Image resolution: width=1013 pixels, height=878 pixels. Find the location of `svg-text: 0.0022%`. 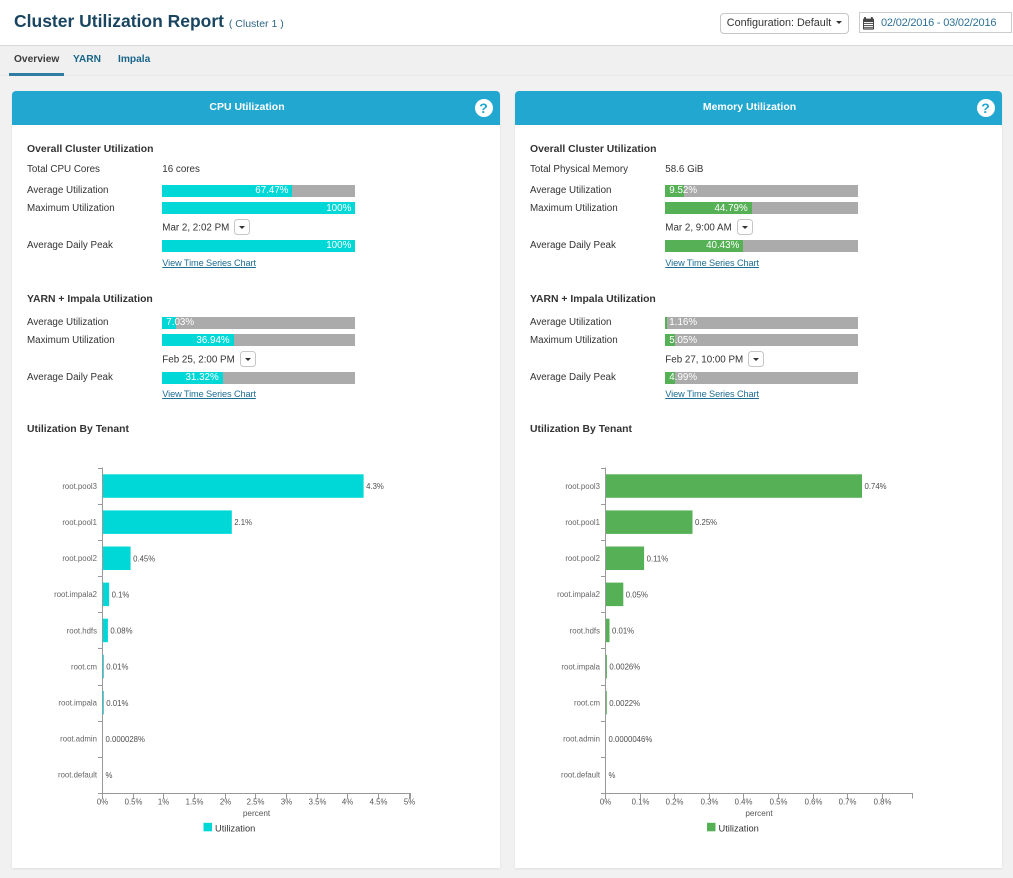

svg-text: 0.0022% is located at coordinates (624, 703).